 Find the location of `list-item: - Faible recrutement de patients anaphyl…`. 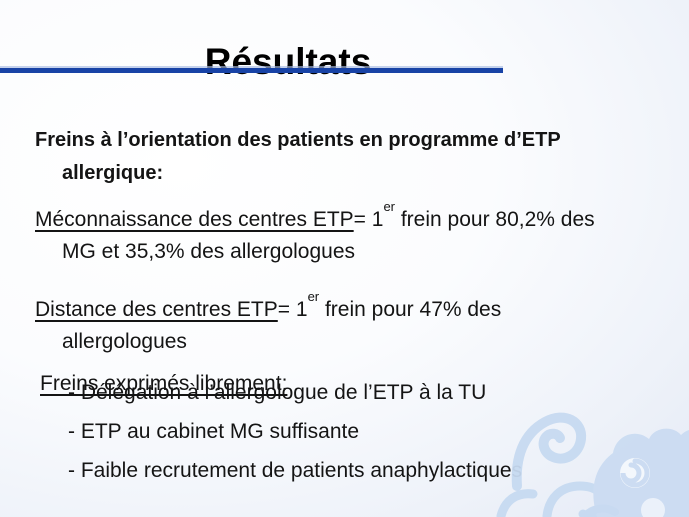

list-item: - Faible recrutement de patients anaphyl… is located at coordinates (295, 470).